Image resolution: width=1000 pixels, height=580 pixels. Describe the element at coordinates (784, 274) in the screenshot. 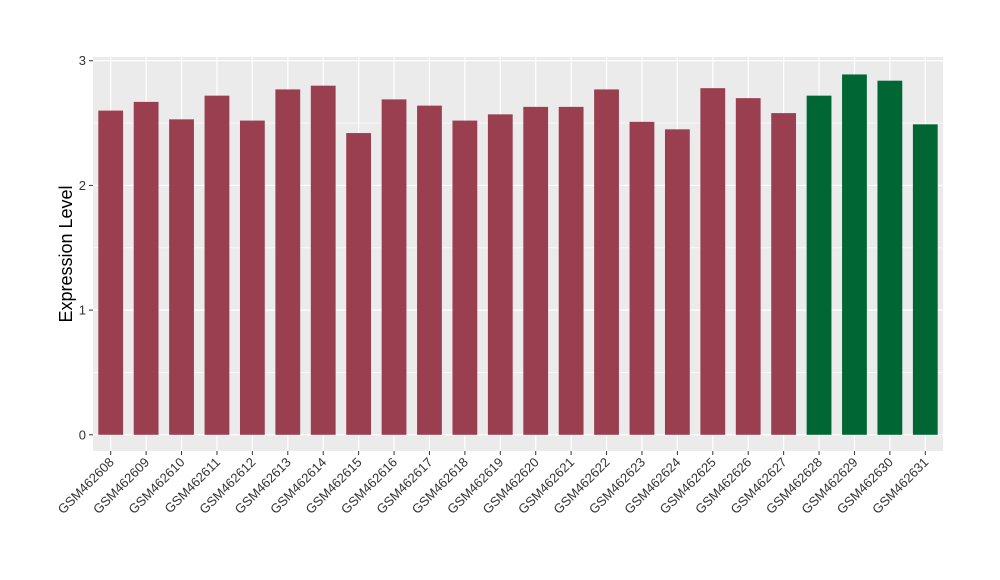

I see `bar-GSM462627` at that location.